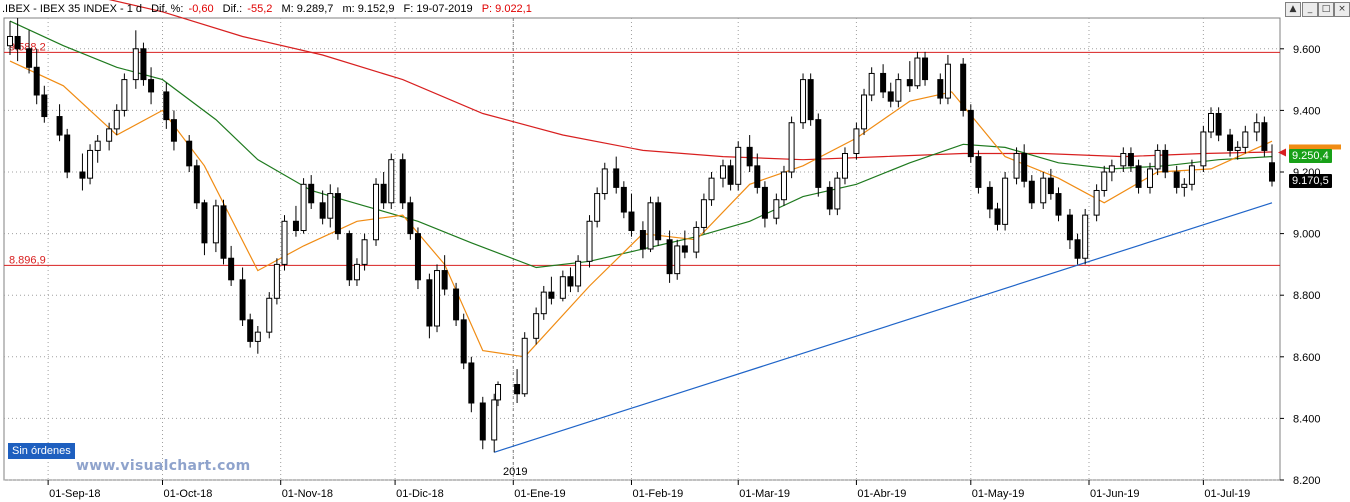  I want to click on x-tick-label: 01-Ene-19, so click(539, 494).